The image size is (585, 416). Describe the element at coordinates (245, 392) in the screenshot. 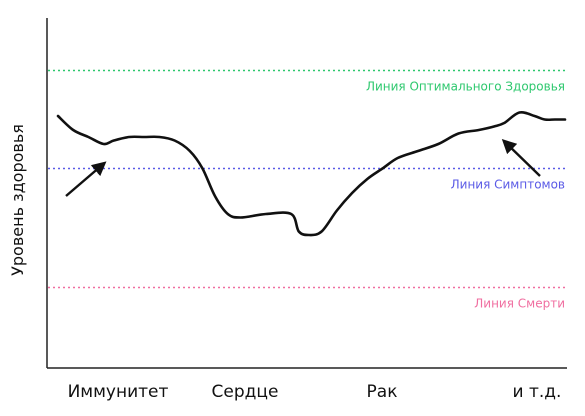

I see `category-label-heart: Сердце` at that location.